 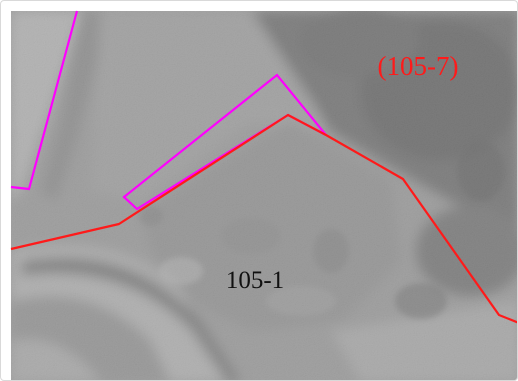 I want to click on highlight-boundary-line, so click(x=44, y=100).